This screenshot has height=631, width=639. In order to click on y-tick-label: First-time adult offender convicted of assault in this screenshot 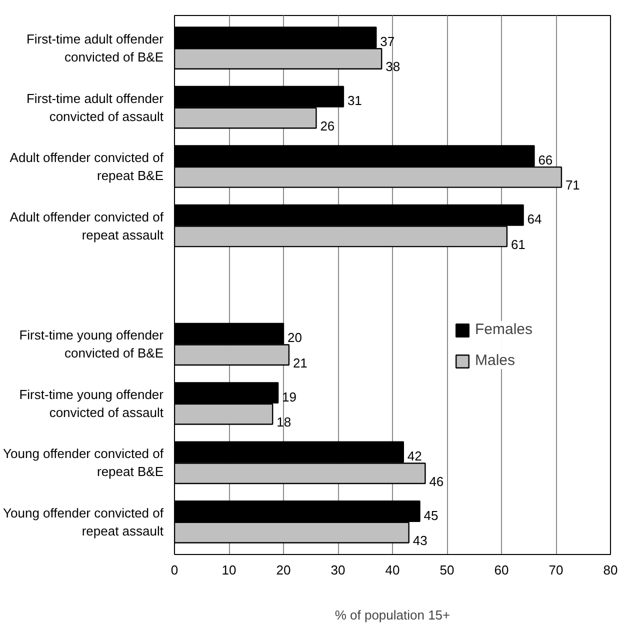, I will do `click(95, 107)`.